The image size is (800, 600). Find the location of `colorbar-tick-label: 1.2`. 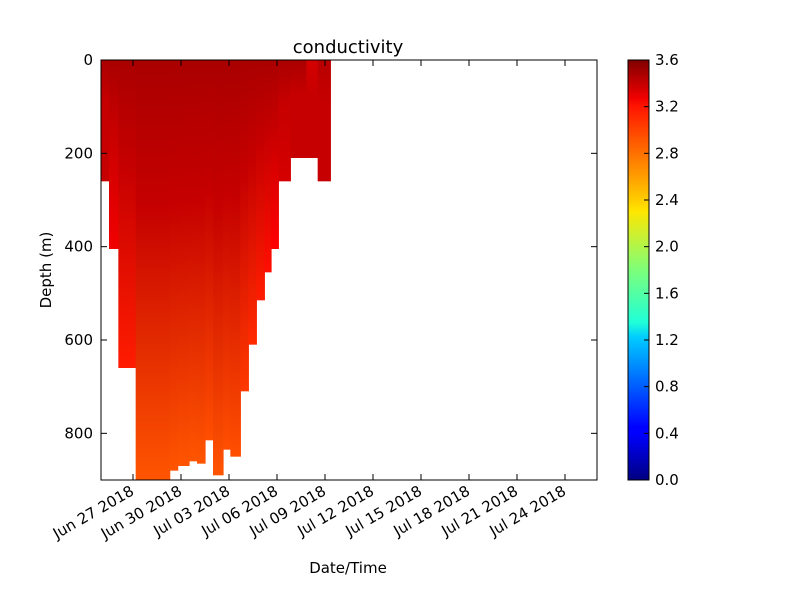

colorbar-tick-label: 1.2 is located at coordinates (667, 340).